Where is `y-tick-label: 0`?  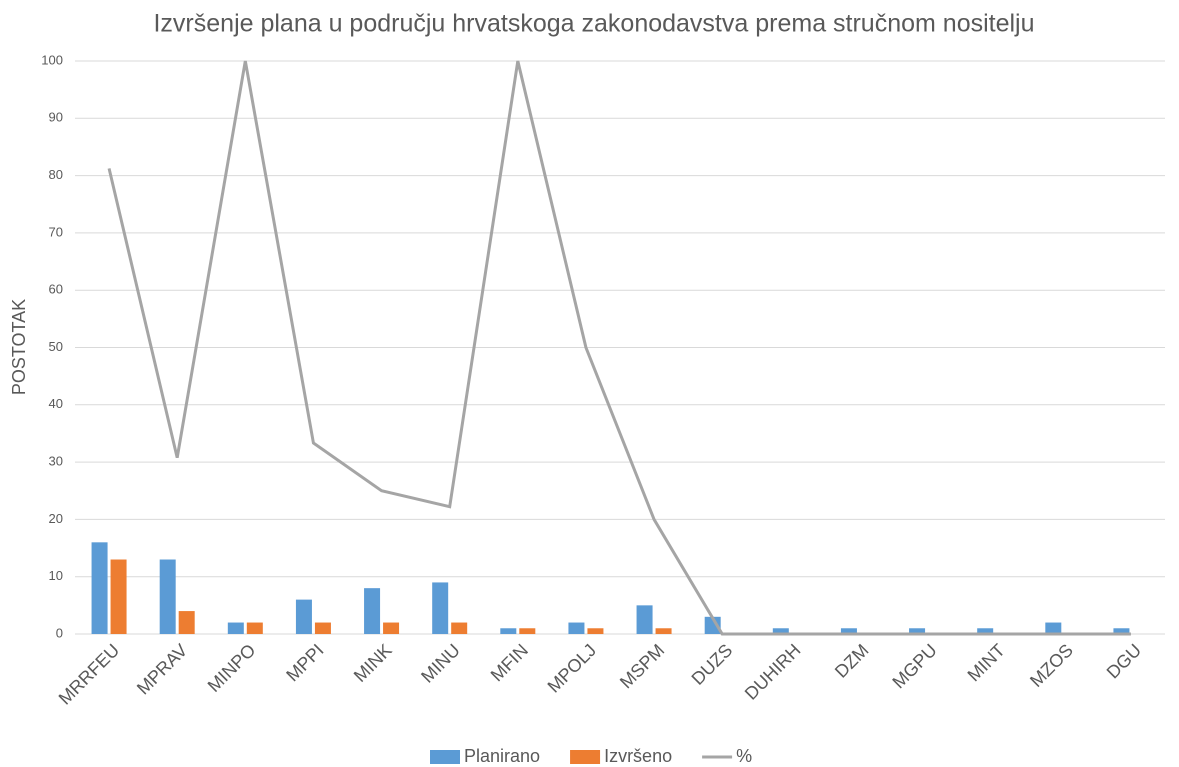 y-tick-label: 0 is located at coordinates (59, 632).